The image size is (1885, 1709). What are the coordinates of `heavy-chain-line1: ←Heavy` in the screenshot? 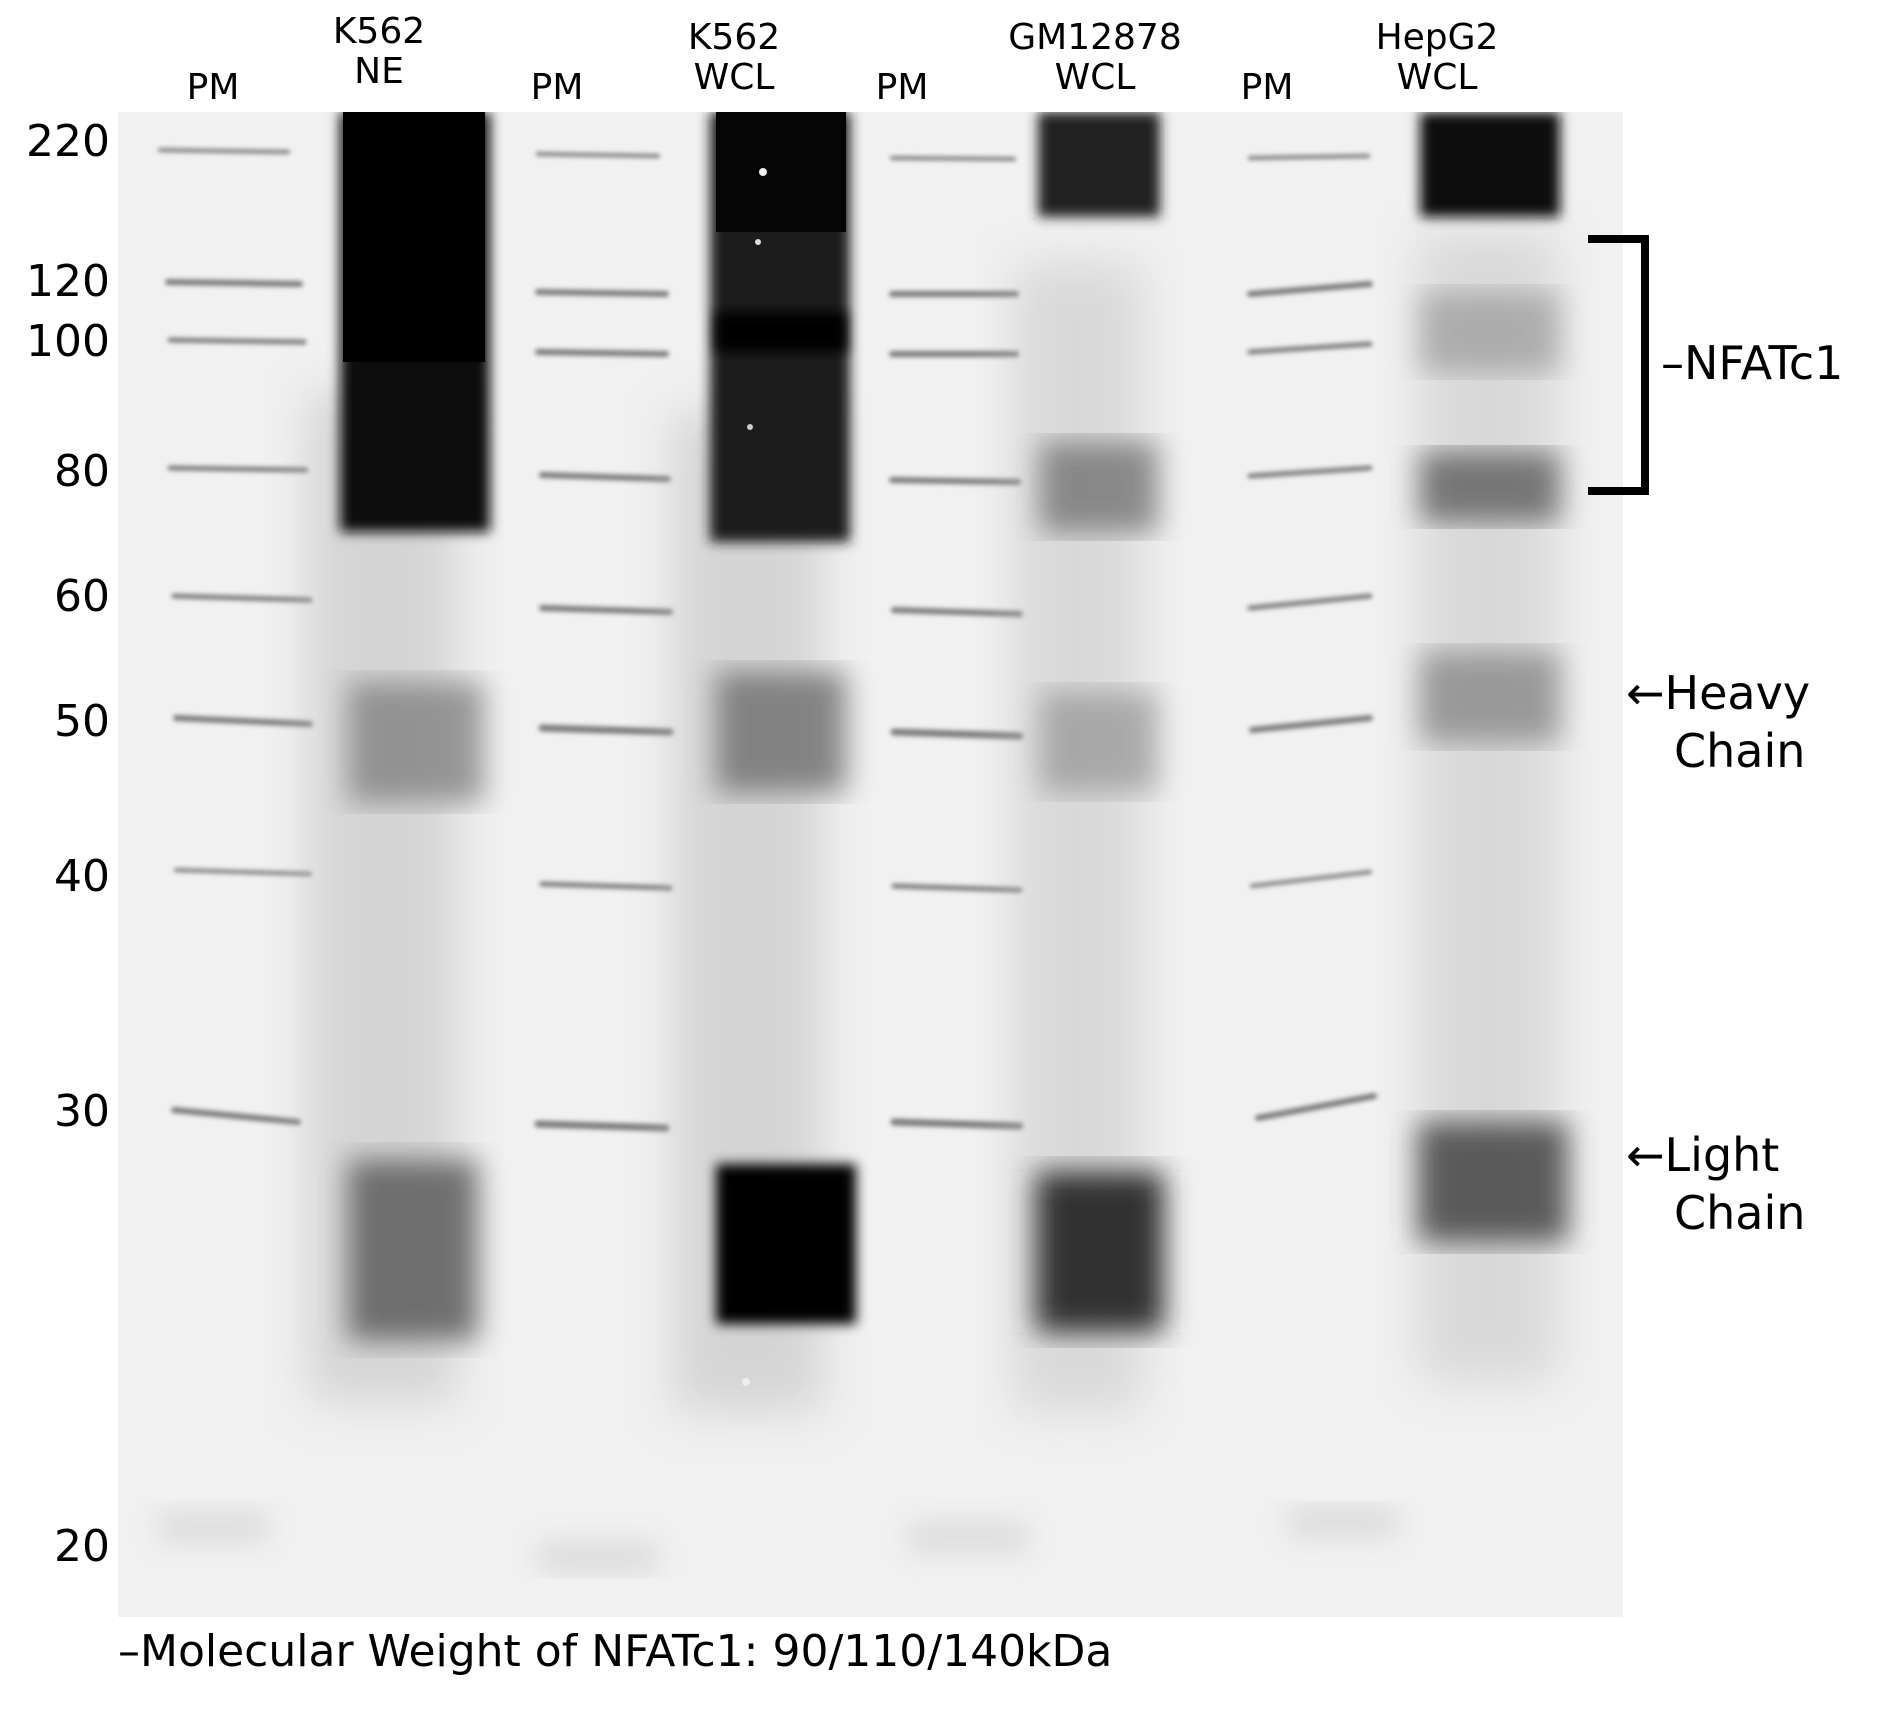 It's located at (1718, 693).